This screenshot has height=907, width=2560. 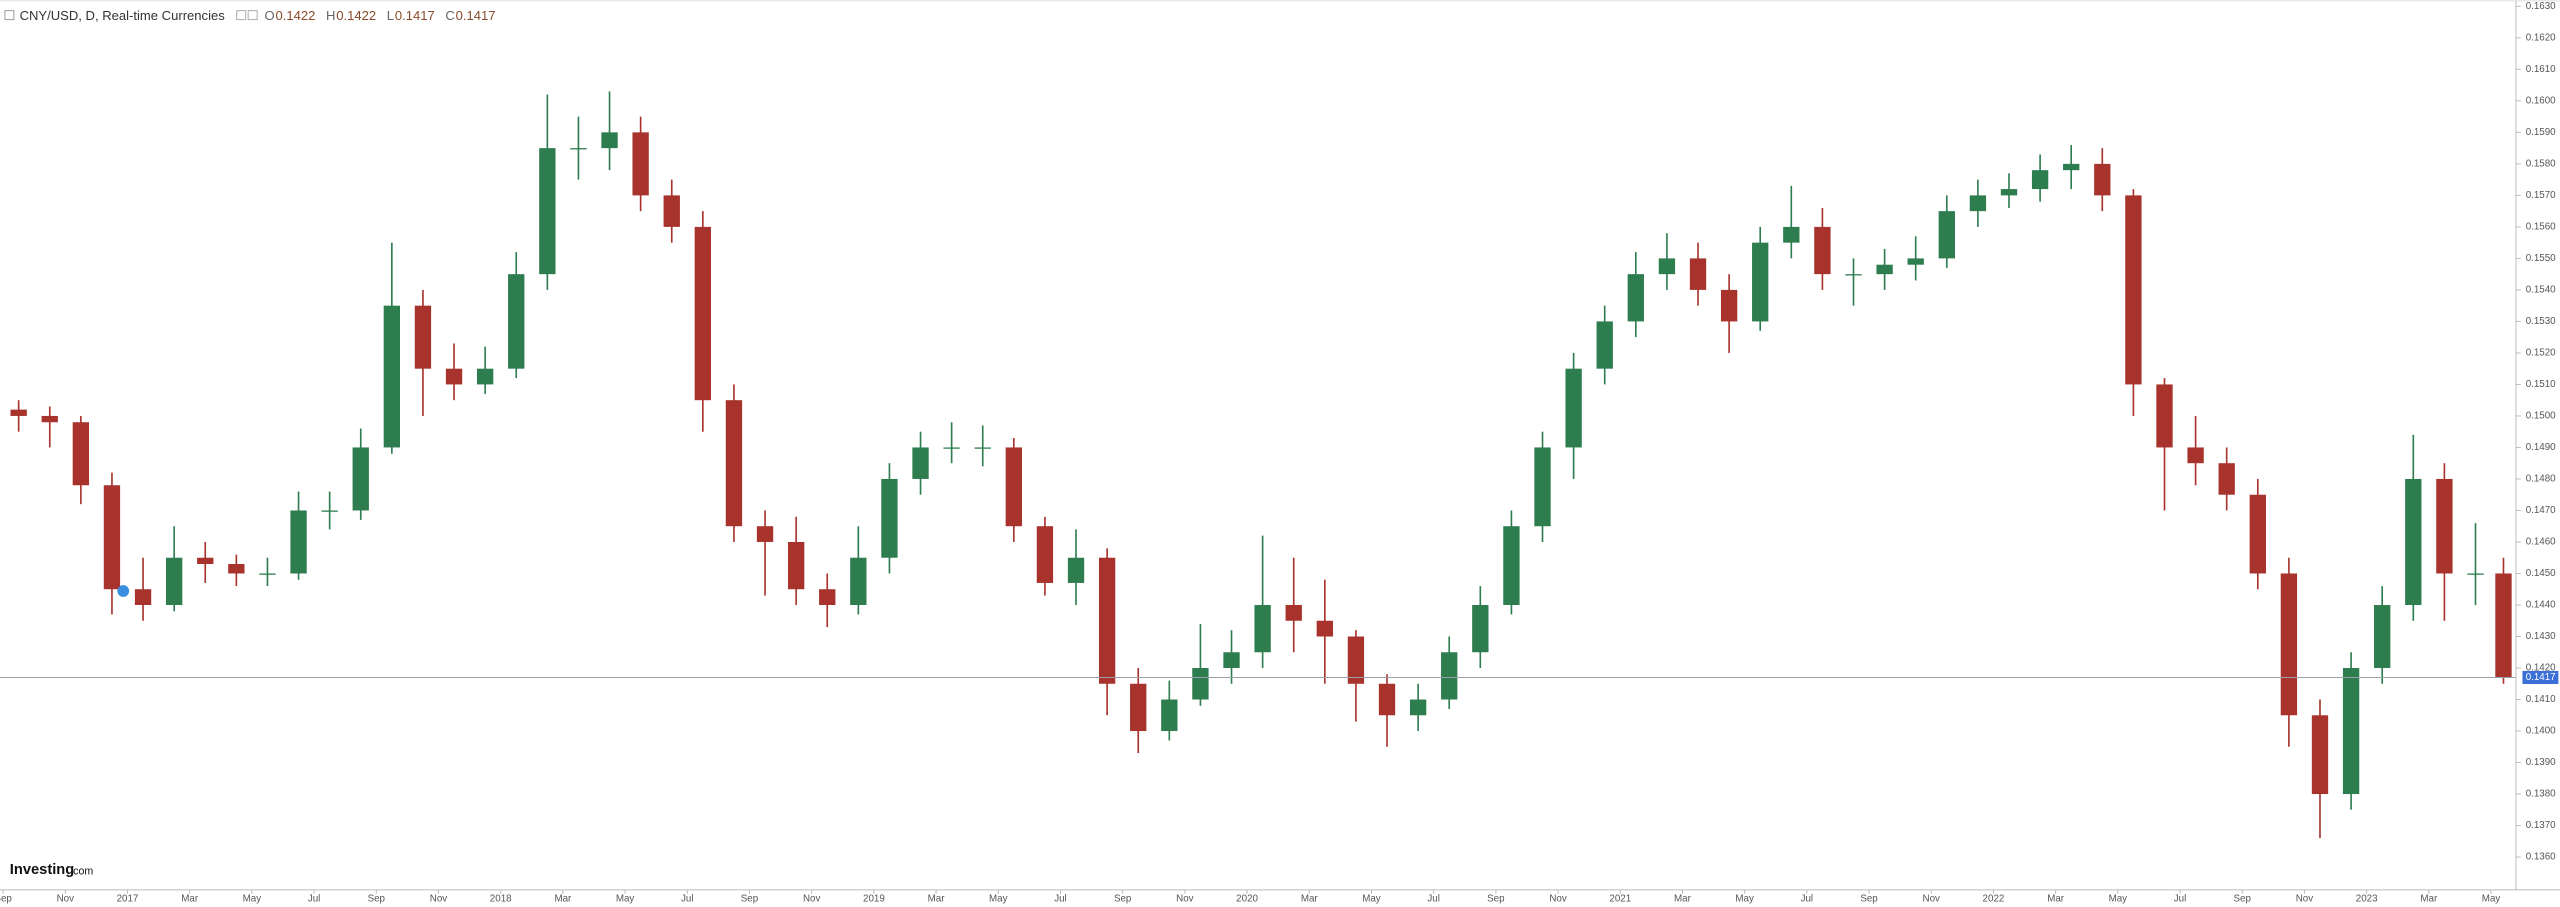 I want to click on ohlc-label: O, so click(x=269, y=15).